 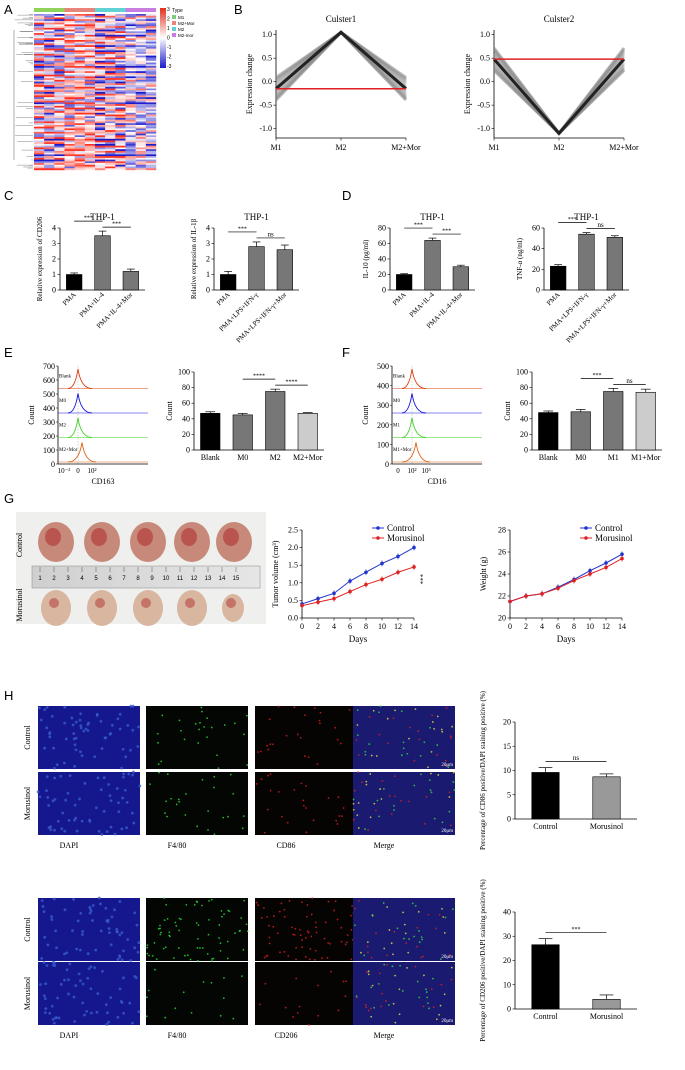 What do you see at coordinates (174, 35) in the screenshot?
I see `heatmap-legend-swatch` at bounding box center [174, 35].